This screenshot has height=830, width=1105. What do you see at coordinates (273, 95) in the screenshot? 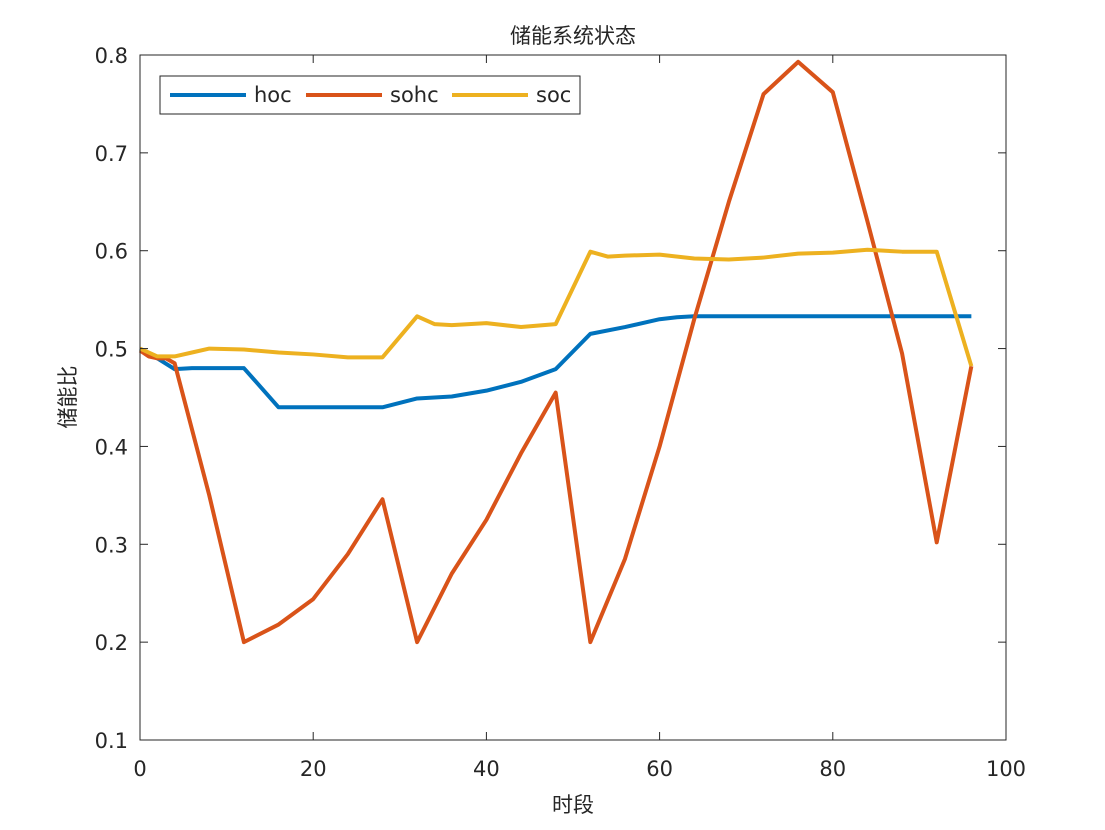
I see `legend-label-hoc: hoc` at bounding box center [273, 95].